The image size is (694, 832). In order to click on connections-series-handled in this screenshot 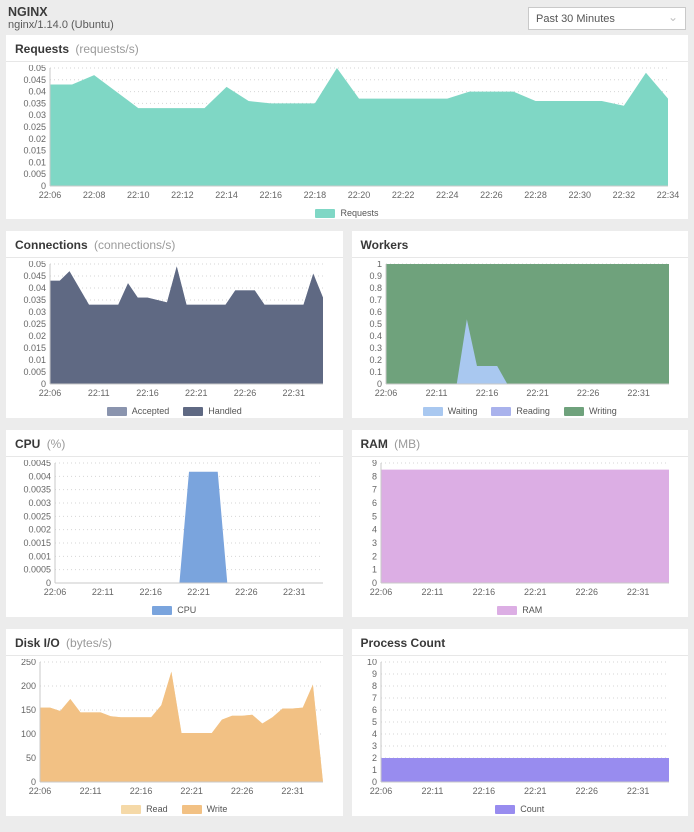, I will do `click(186, 325)`.